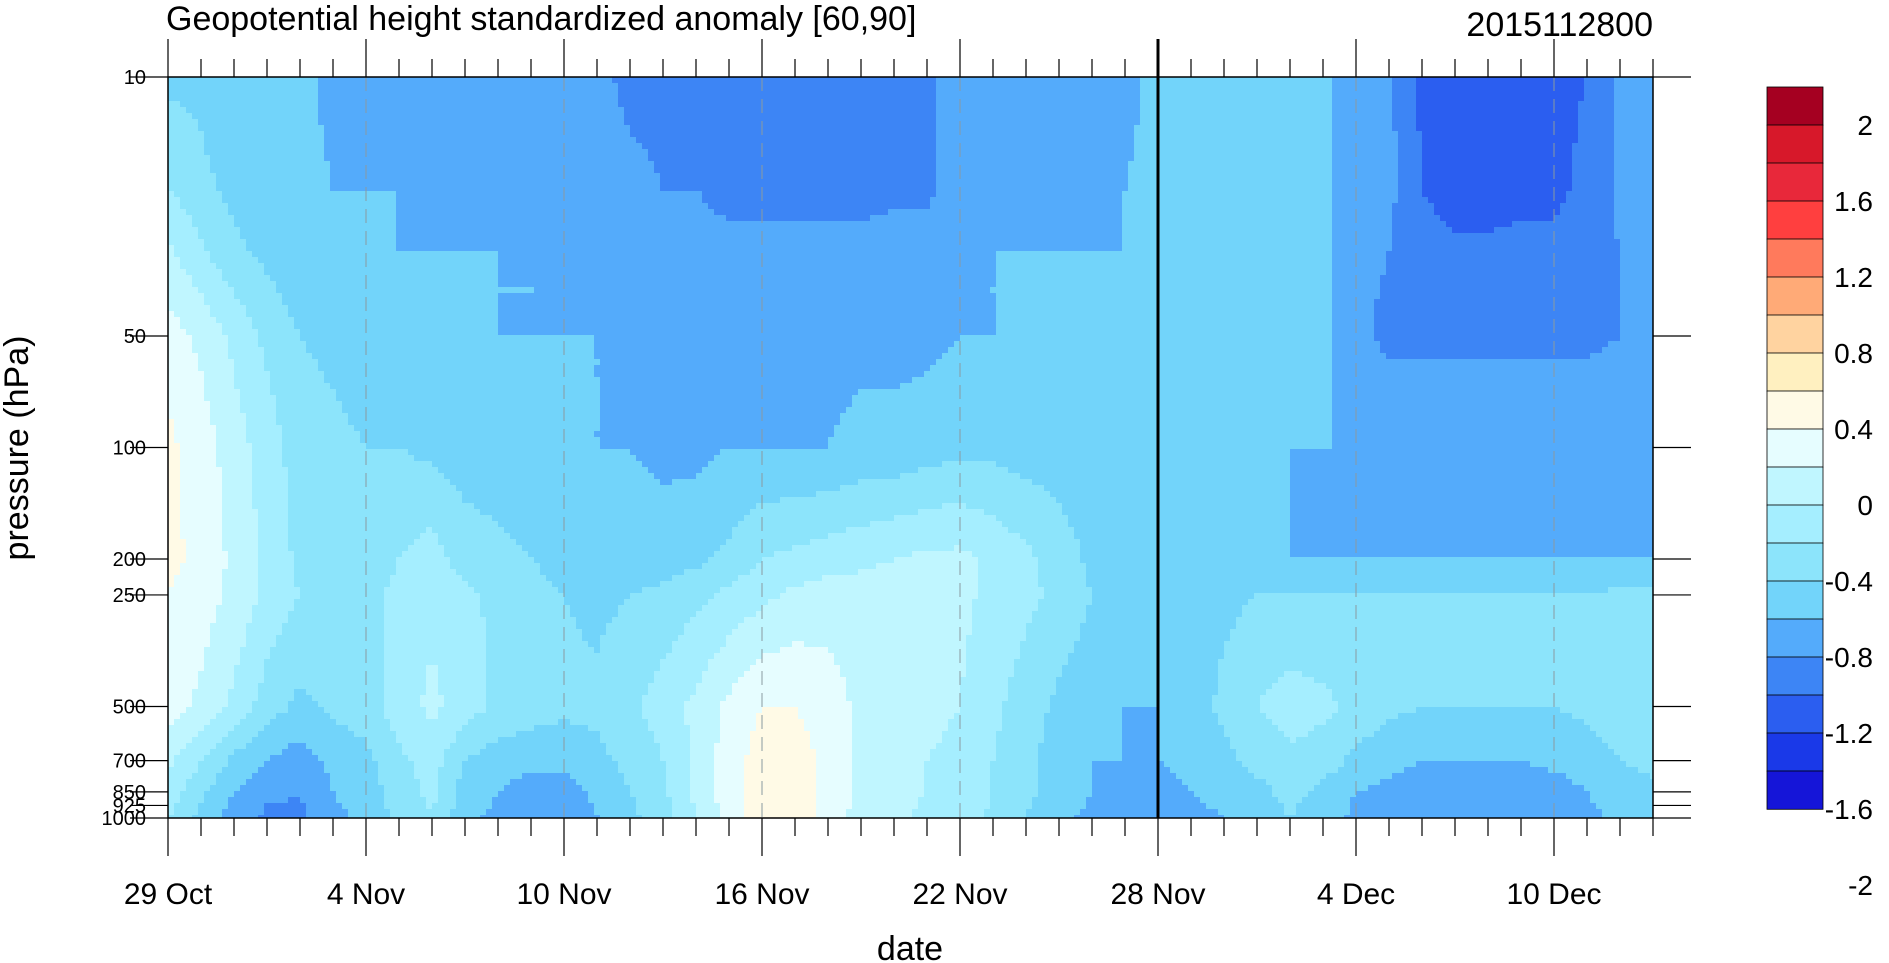  What do you see at coordinates (910, 946) in the screenshot?
I see `x-axis-title: date` at bounding box center [910, 946].